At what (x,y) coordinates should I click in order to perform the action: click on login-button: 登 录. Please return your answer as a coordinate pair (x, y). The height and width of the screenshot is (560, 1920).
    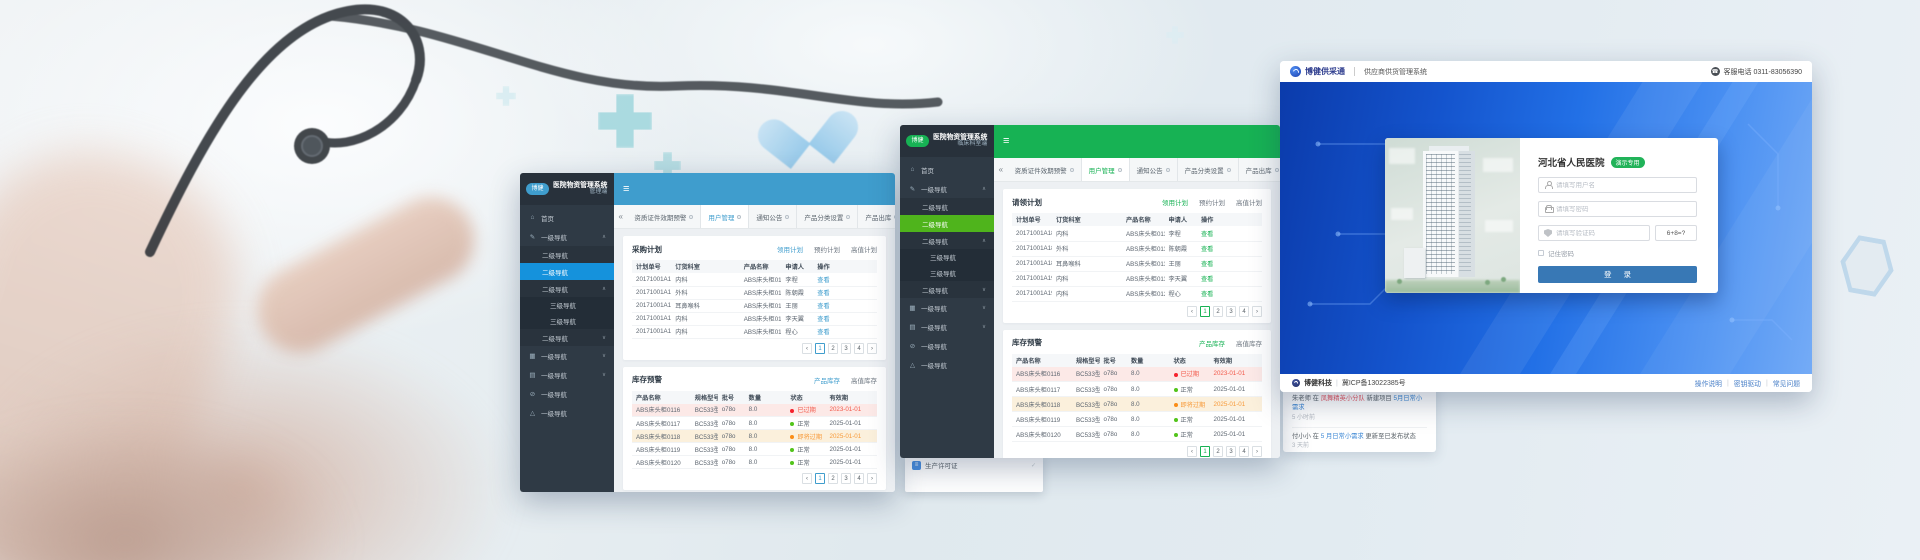
    Looking at the image, I should click on (1617, 274).